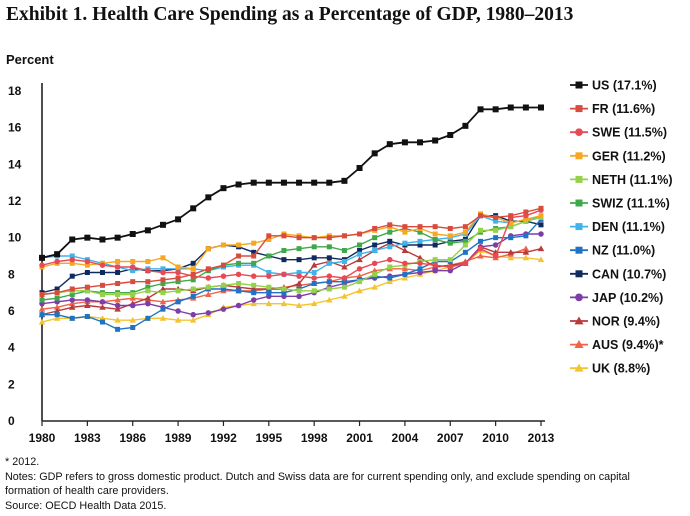 Image resolution: width=690 pixels, height=516 pixels. Describe the element at coordinates (621, 180) in the screenshot. I see `legend-item: NETH (11.1%)` at that location.